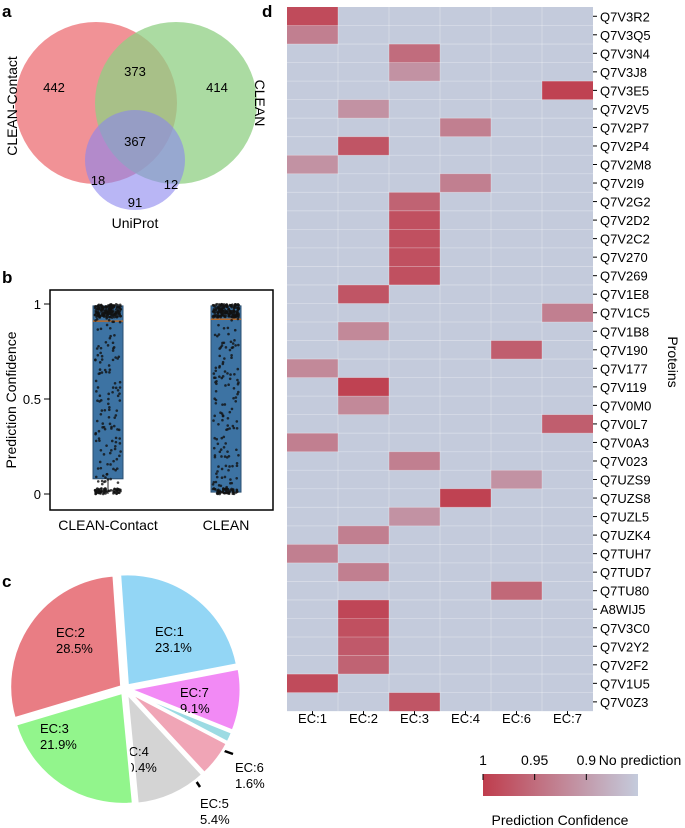  What do you see at coordinates (226, 525) in the screenshot?
I see `box-plot-x-label: CLEAN` at bounding box center [226, 525].